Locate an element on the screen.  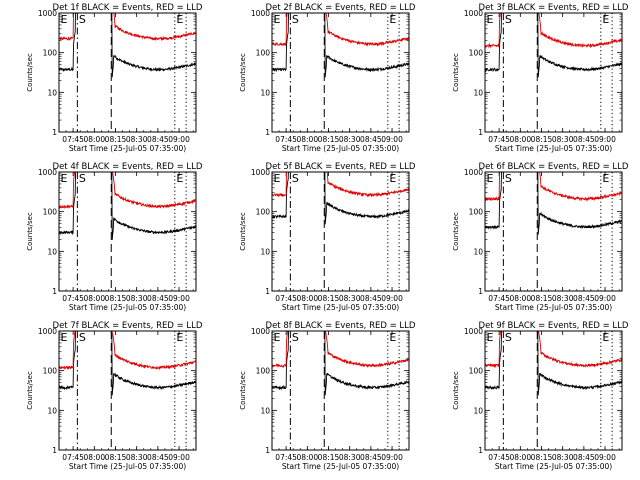
panel-title: Det 7f BLACK = Events, RED = LLD is located at coordinates (128, 326).